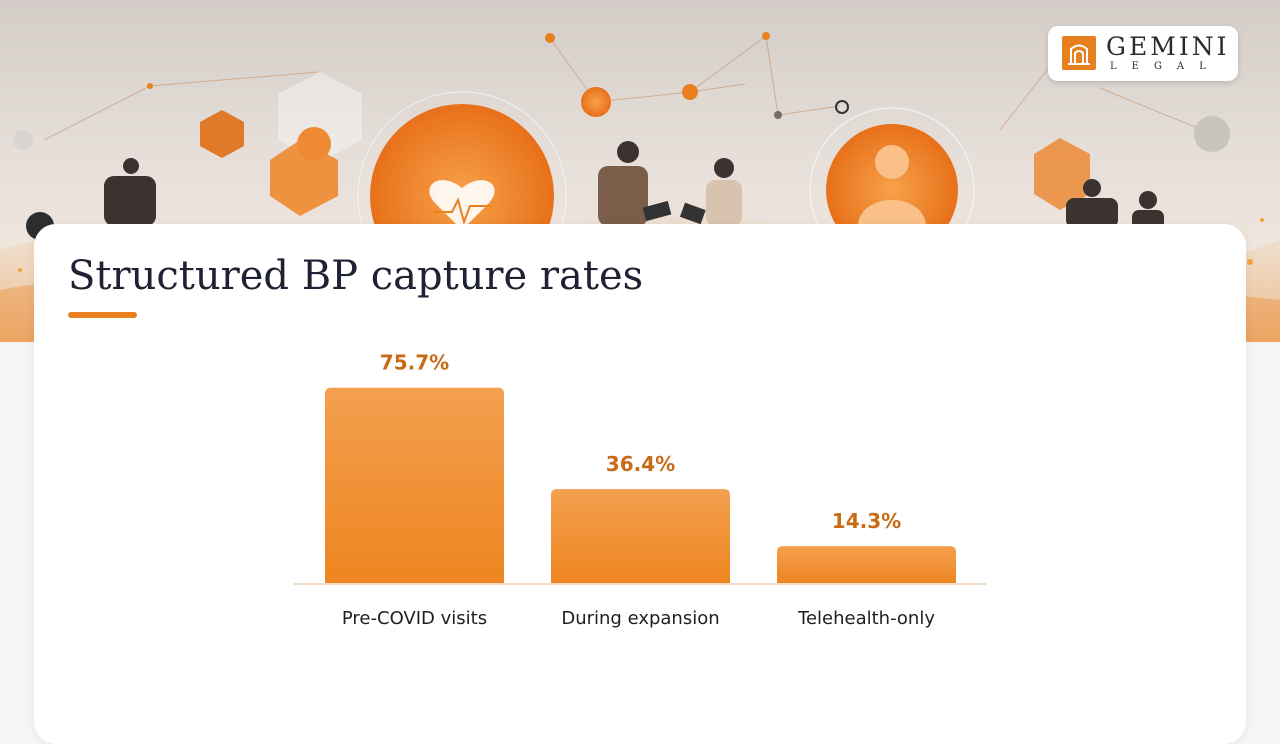 The height and width of the screenshot is (744, 1280). I want to click on data-label-0: 75.7%, so click(414, 363).